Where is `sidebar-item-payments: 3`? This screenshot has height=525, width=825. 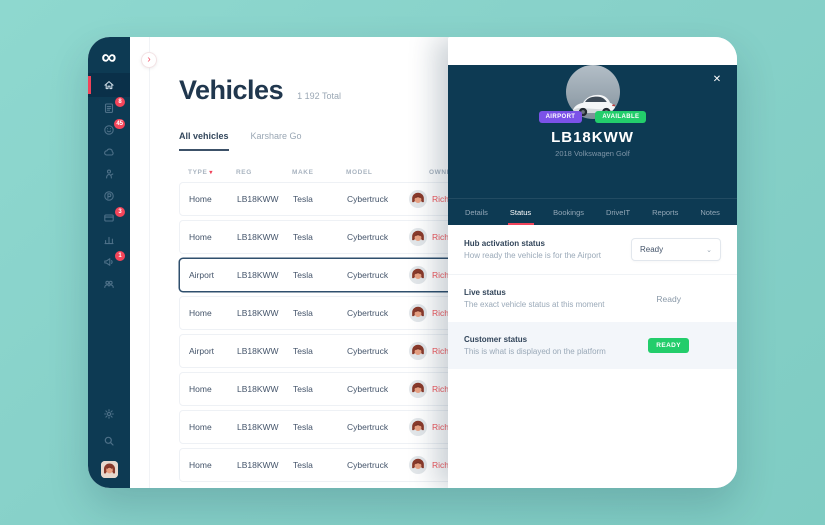 sidebar-item-payments: 3 is located at coordinates (109, 218).